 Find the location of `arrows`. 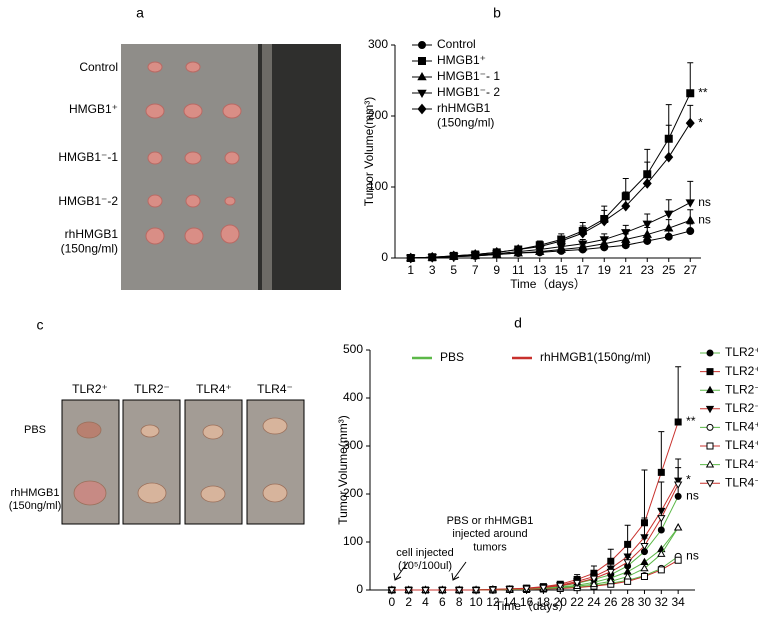

arrows is located at coordinates (430, 571).